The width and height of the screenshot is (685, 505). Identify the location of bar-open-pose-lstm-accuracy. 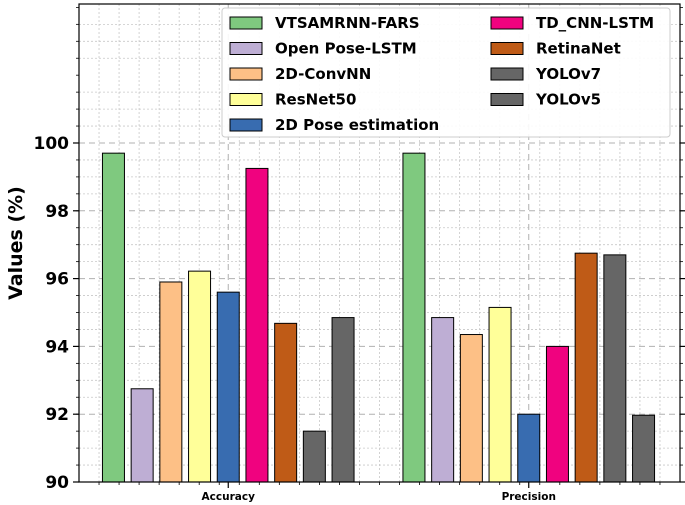
(142, 435).